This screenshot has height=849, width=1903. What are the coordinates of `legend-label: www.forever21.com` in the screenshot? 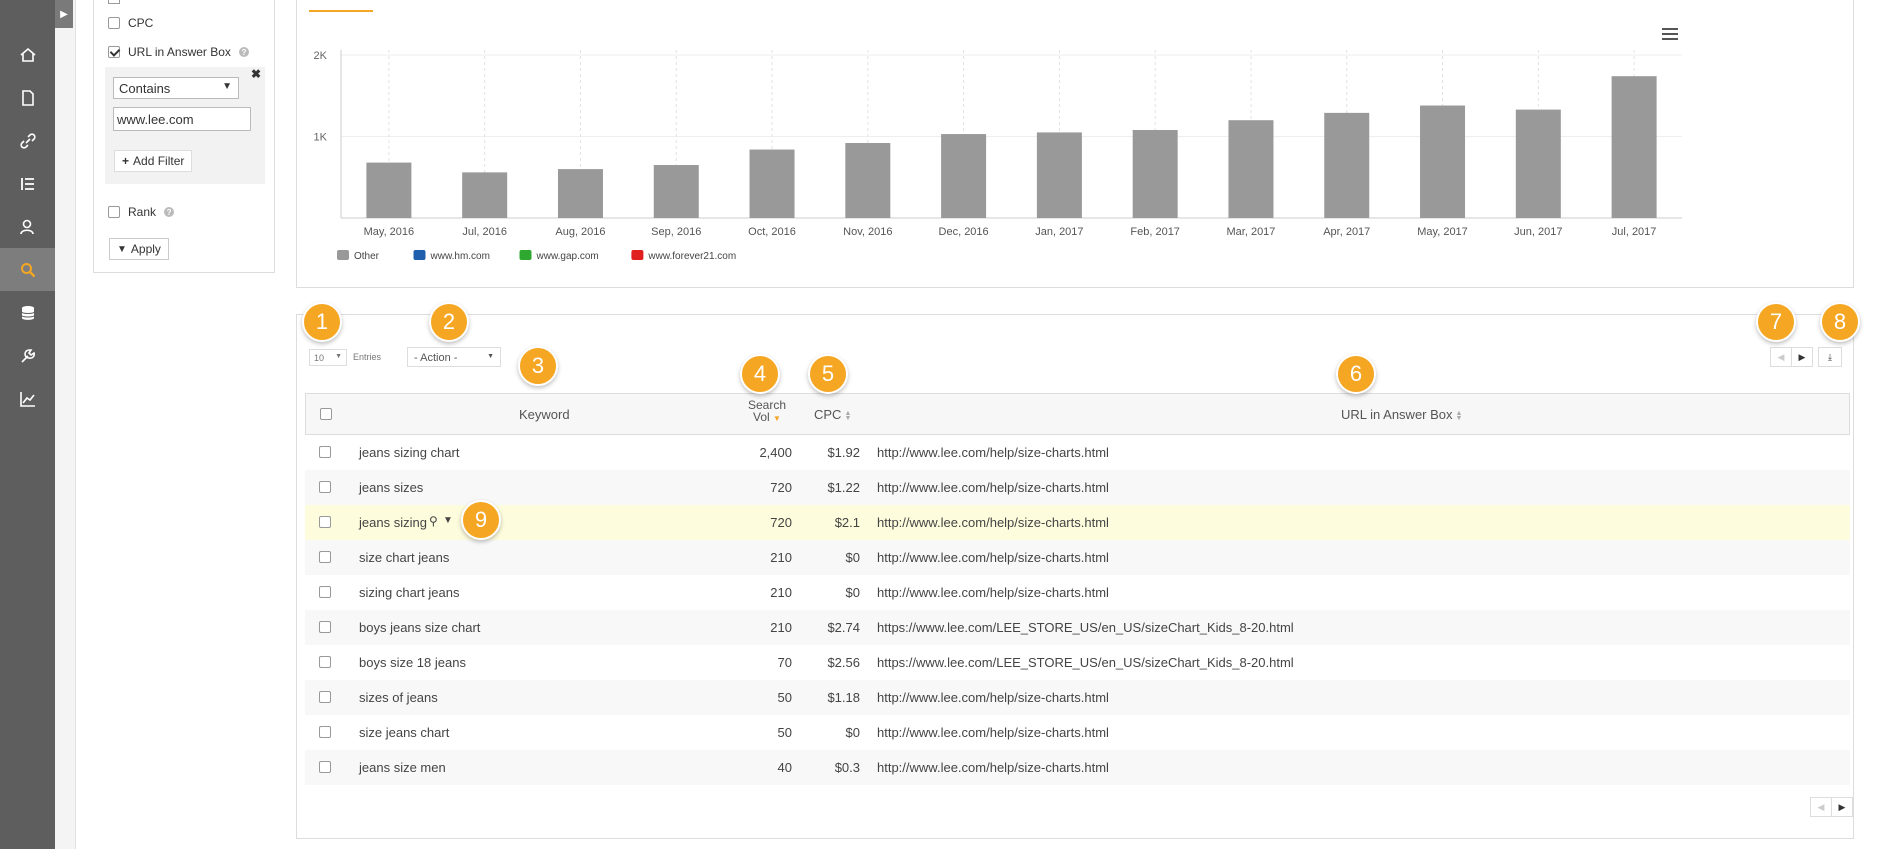 It's located at (691, 256).